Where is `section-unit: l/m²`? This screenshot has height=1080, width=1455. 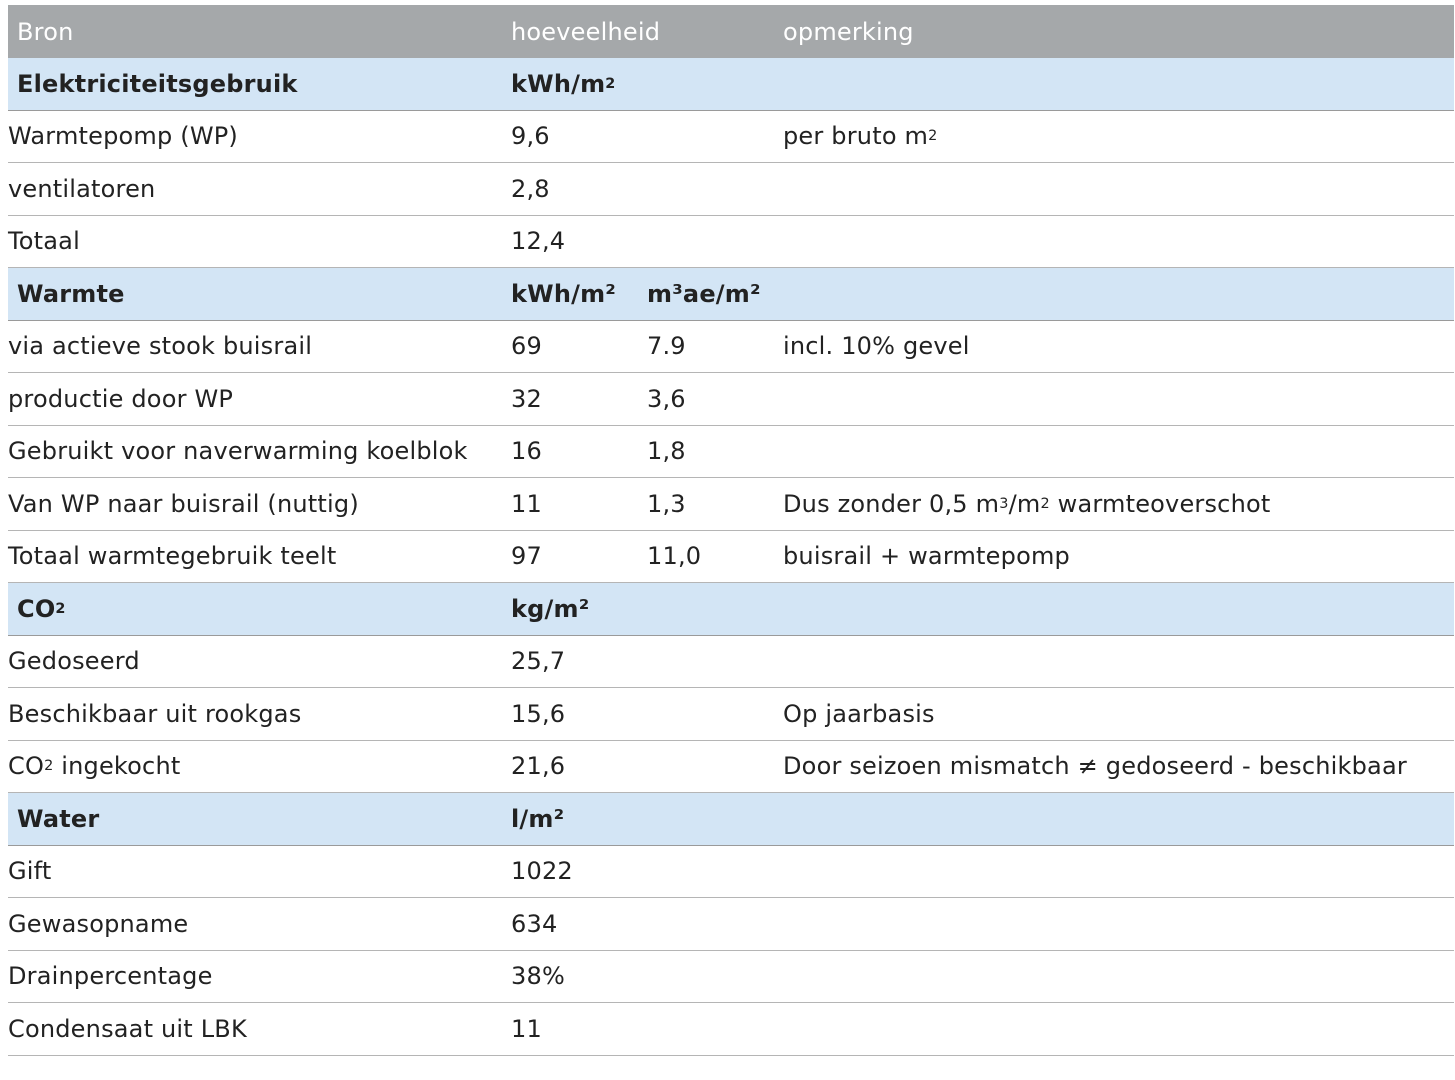
section-unit: l/m² is located at coordinates (538, 818).